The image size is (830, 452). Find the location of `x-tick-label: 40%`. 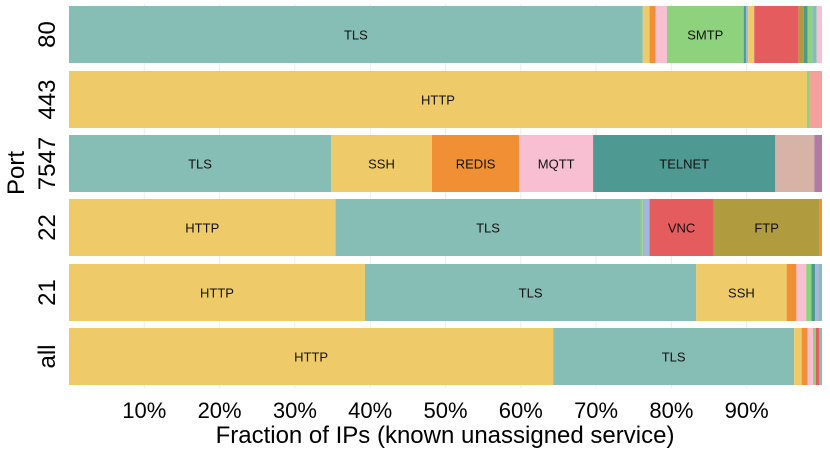

x-tick-label: 40% is located at coordinates (370, 410).